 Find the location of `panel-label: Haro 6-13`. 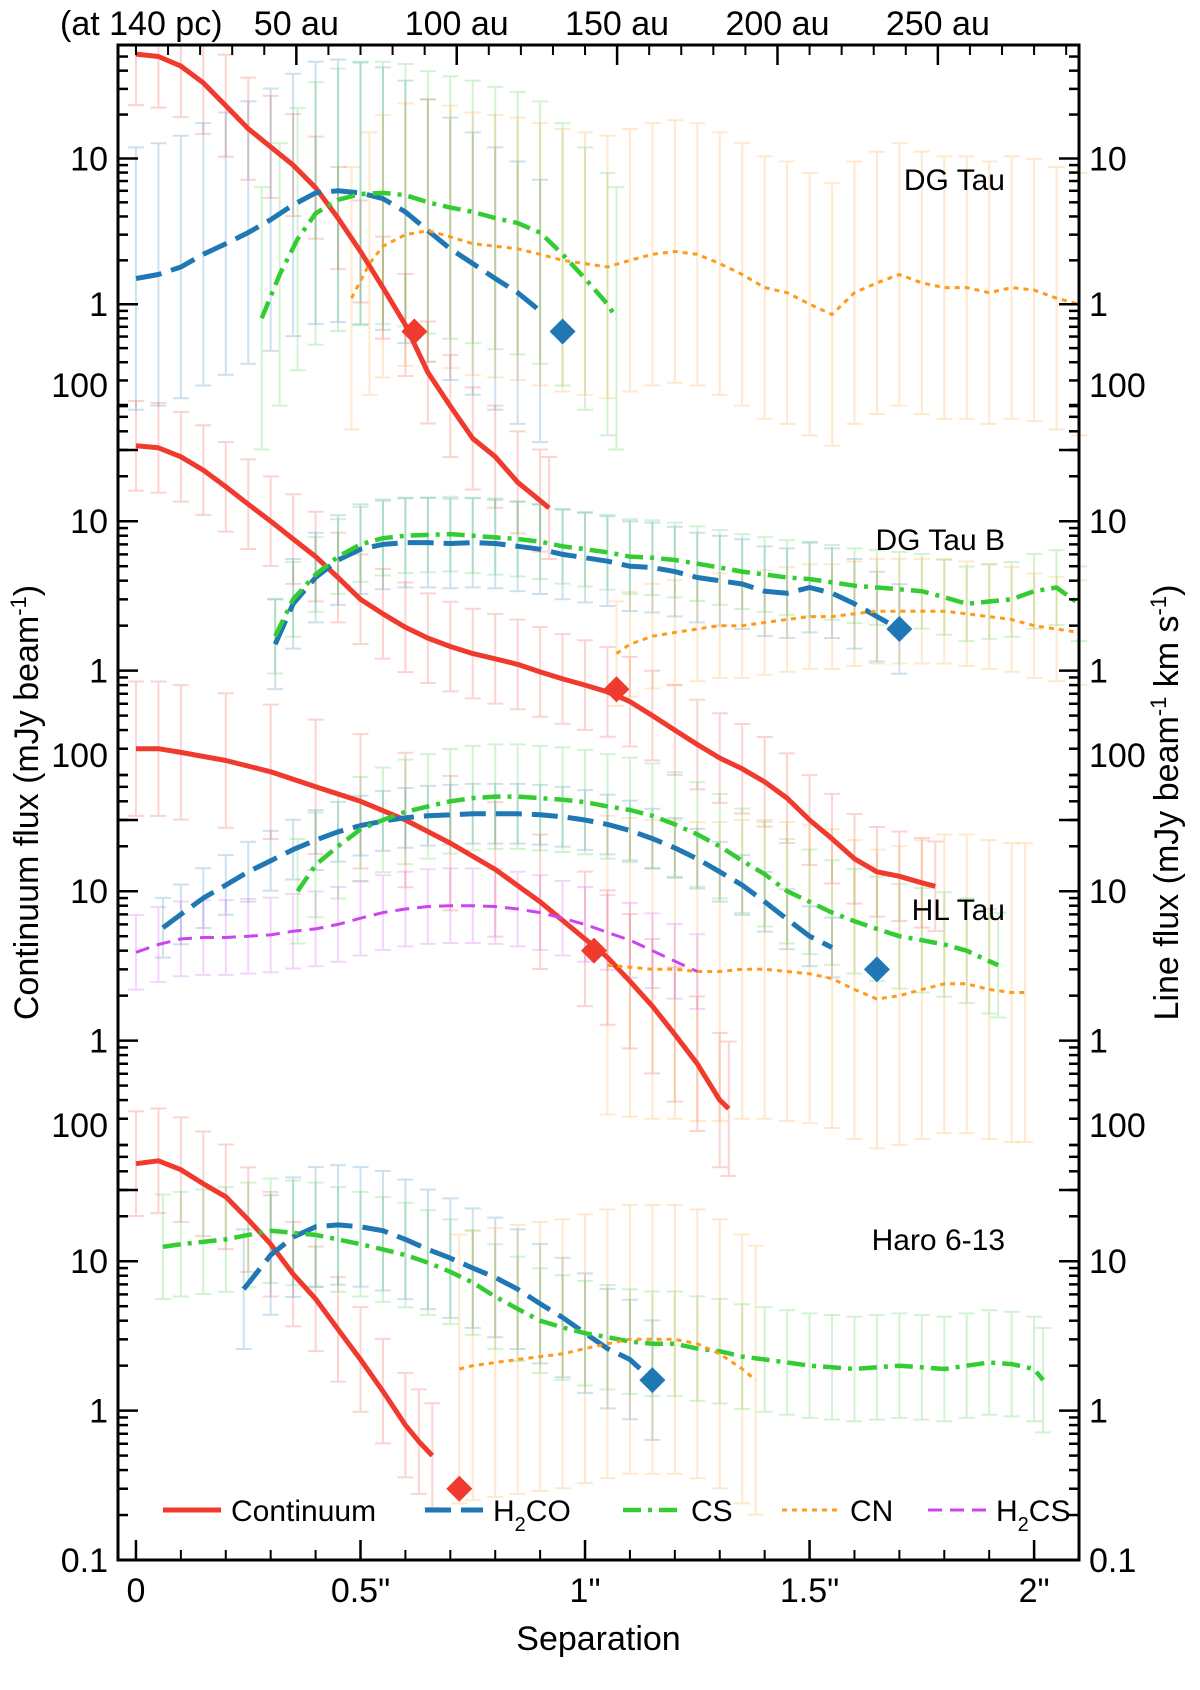

panel-label: Haro 6-13 is located at coordinates (938, 1240).